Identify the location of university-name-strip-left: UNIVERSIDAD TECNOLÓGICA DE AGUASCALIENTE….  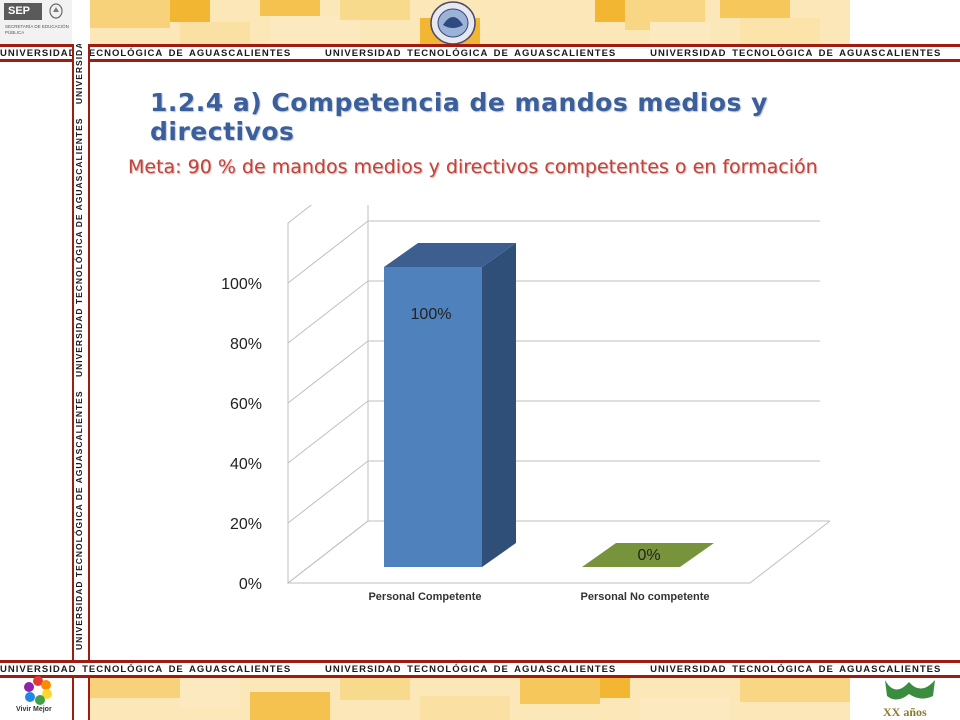
(81, 382).